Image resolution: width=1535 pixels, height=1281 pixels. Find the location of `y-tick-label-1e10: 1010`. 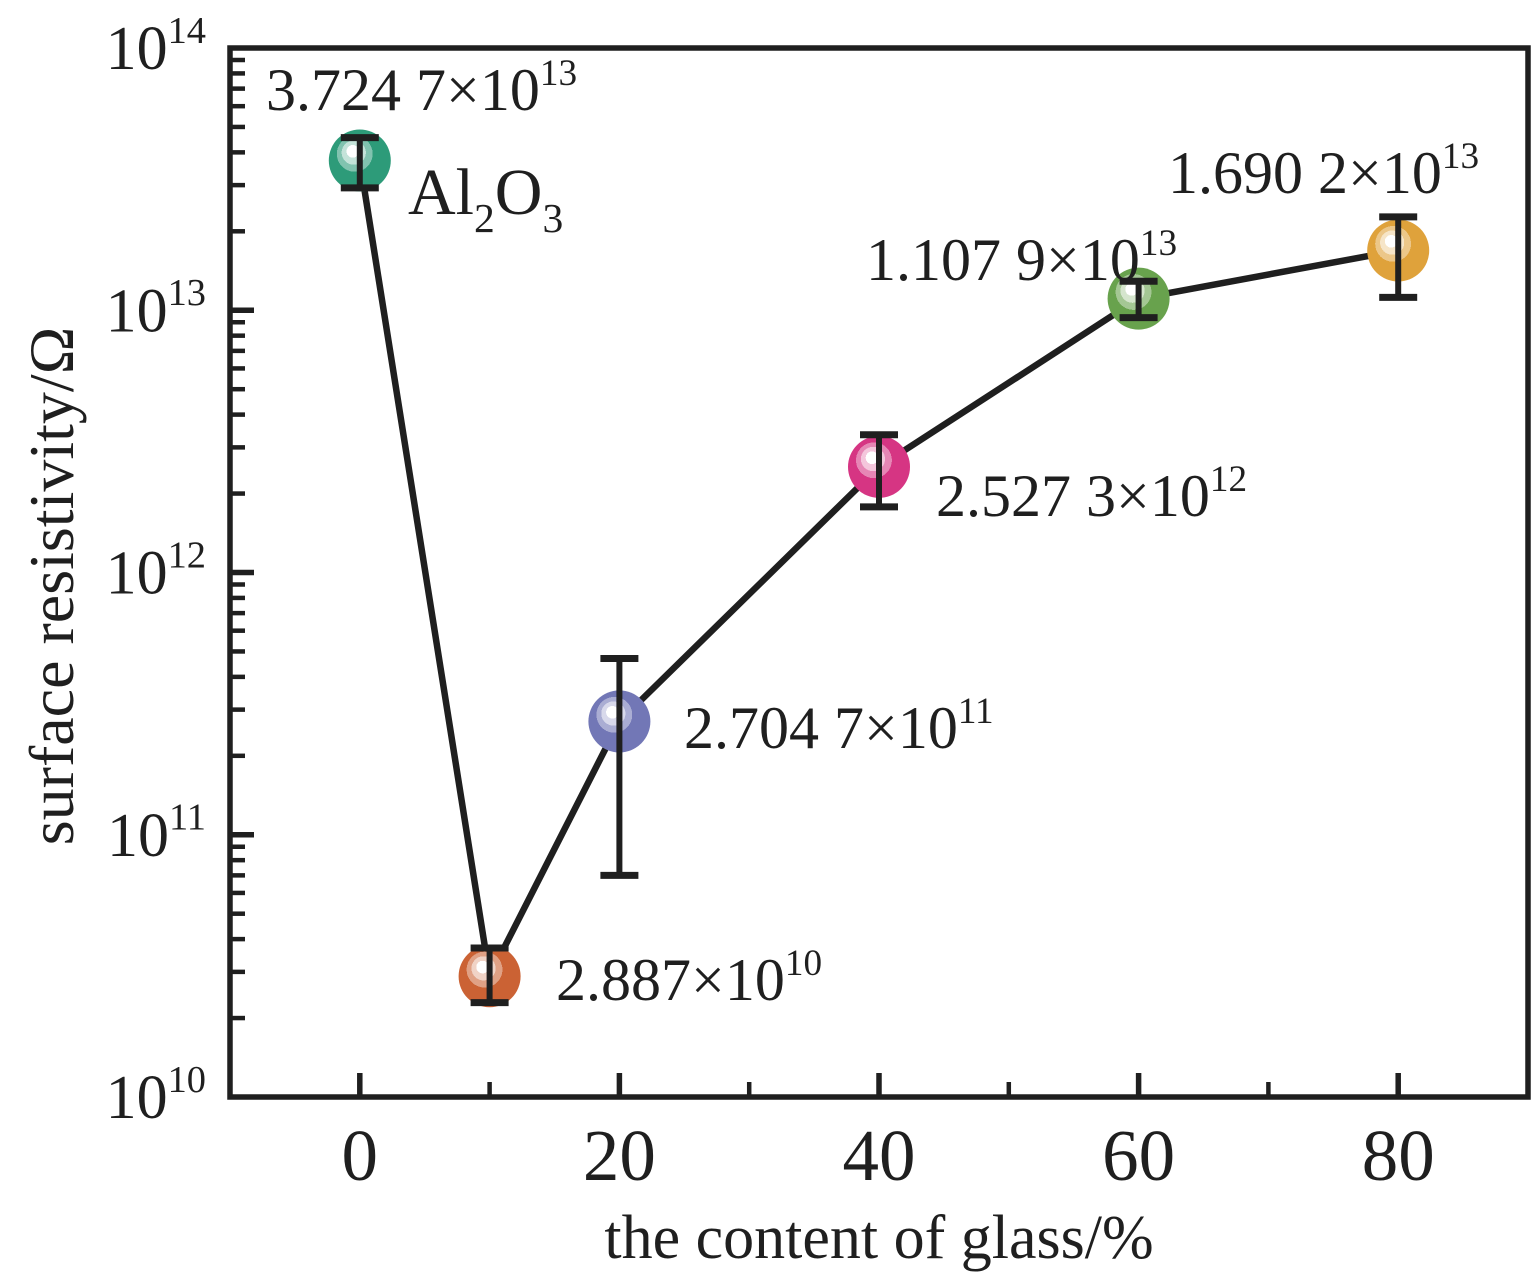

y-tick-label-1e10: 1010 is located at coordinates (156, 1095).